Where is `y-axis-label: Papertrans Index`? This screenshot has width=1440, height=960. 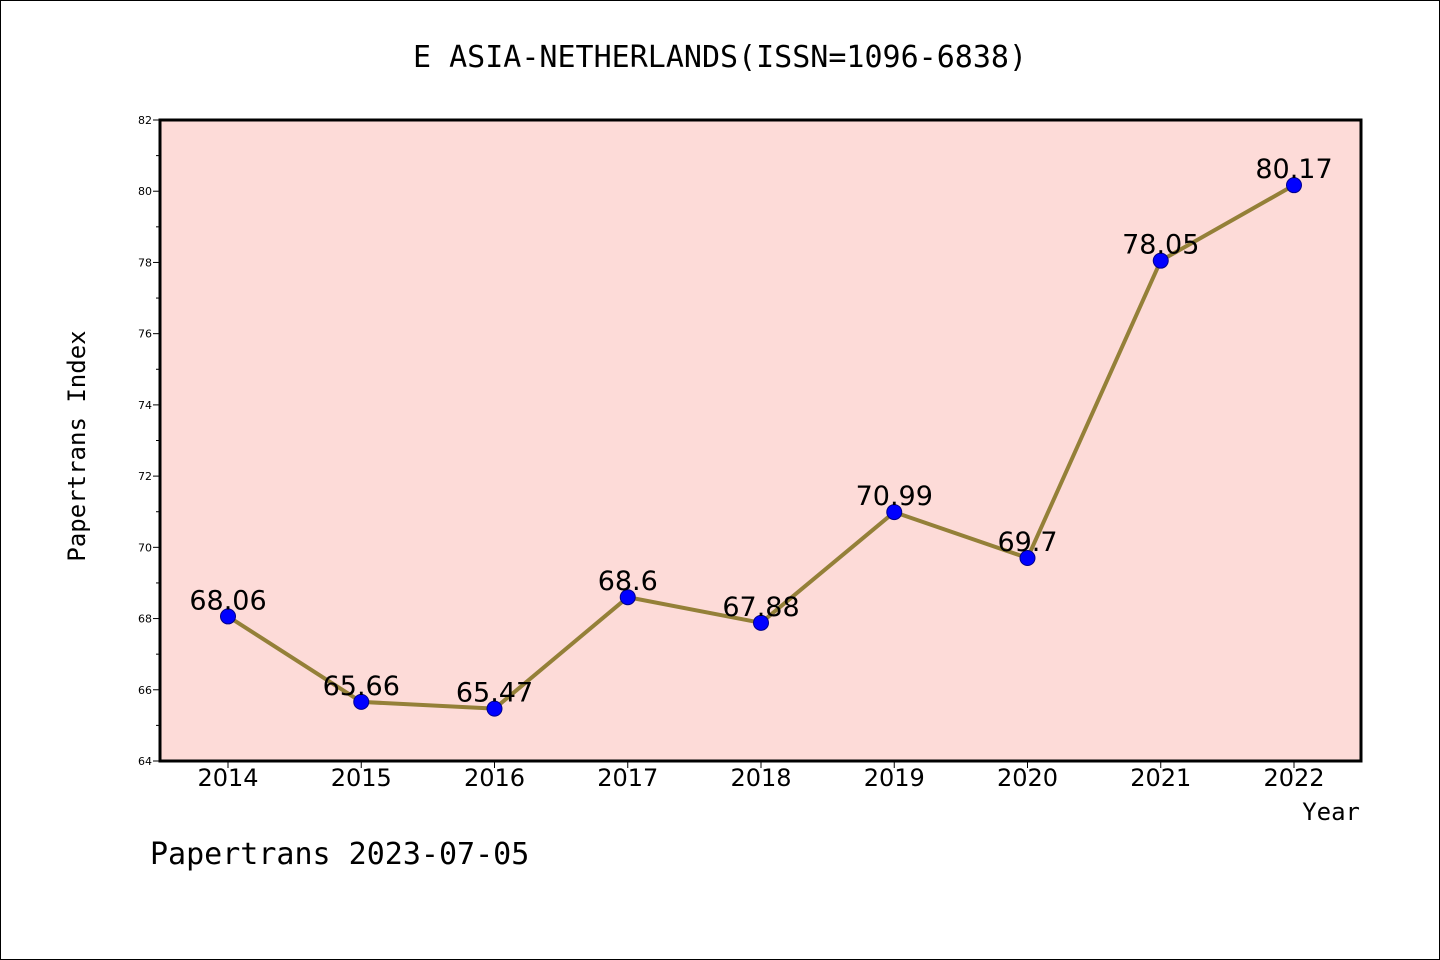
y-axis-label: Papertrans Index is located at coordinates (77, 445).